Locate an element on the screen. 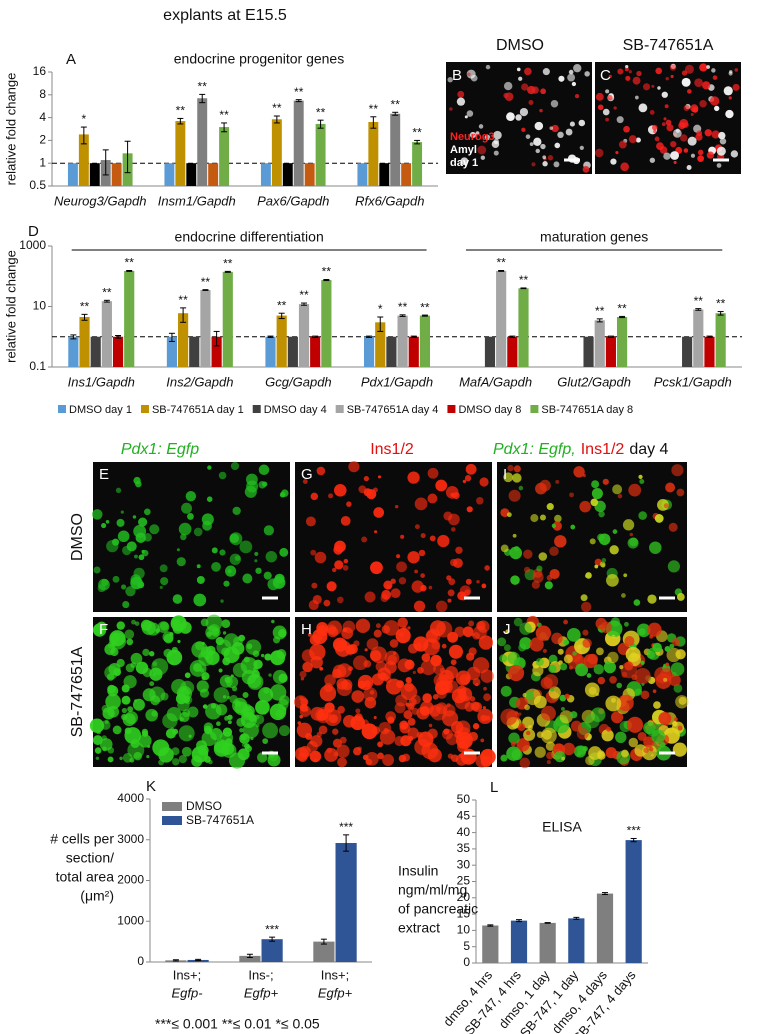 This screenshot has width=768, height=1034. y-tick-label: 2 is located at coordinates (42, 140).